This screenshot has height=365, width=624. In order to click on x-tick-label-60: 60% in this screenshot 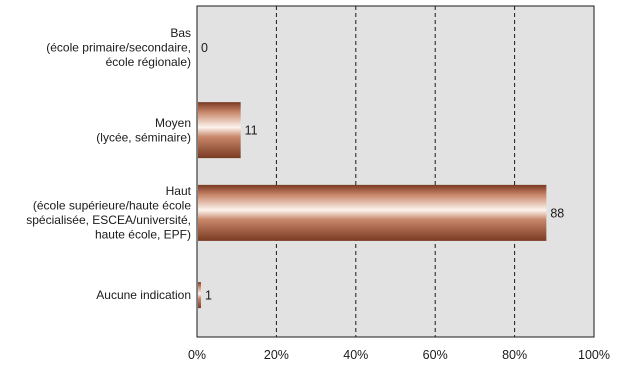, I will do `click(435, 355)`.